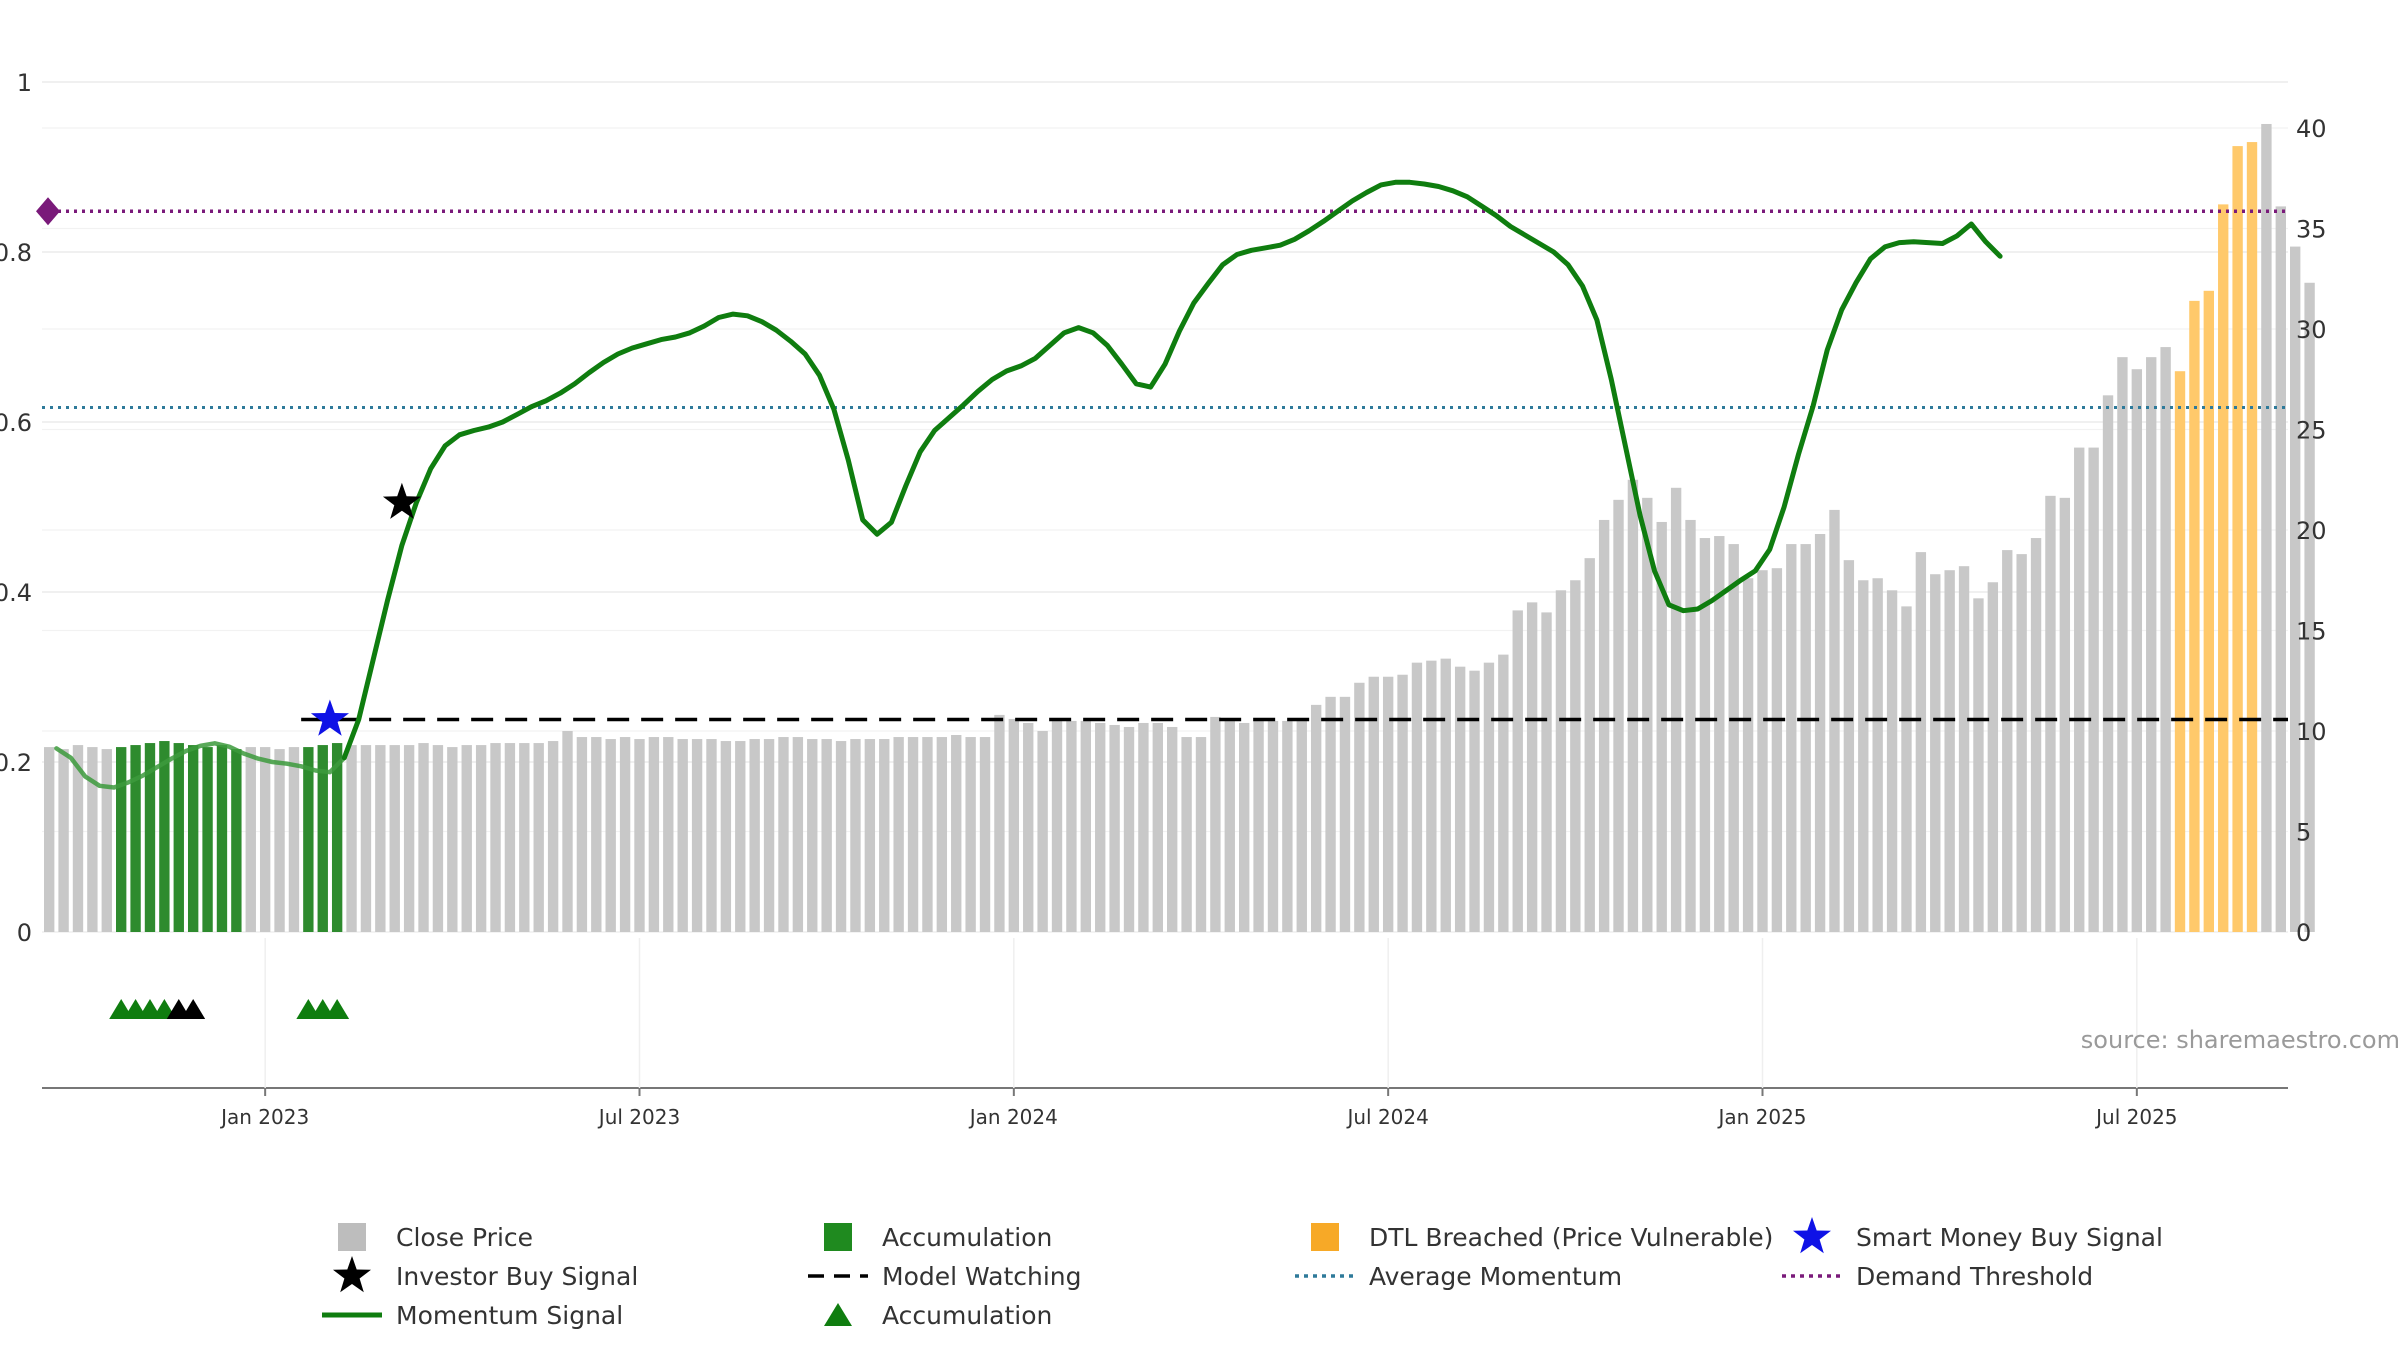 The image size is (2400, 1354). I want to click on x-axis-tick: Jul 2024, so click(1386, 1117).